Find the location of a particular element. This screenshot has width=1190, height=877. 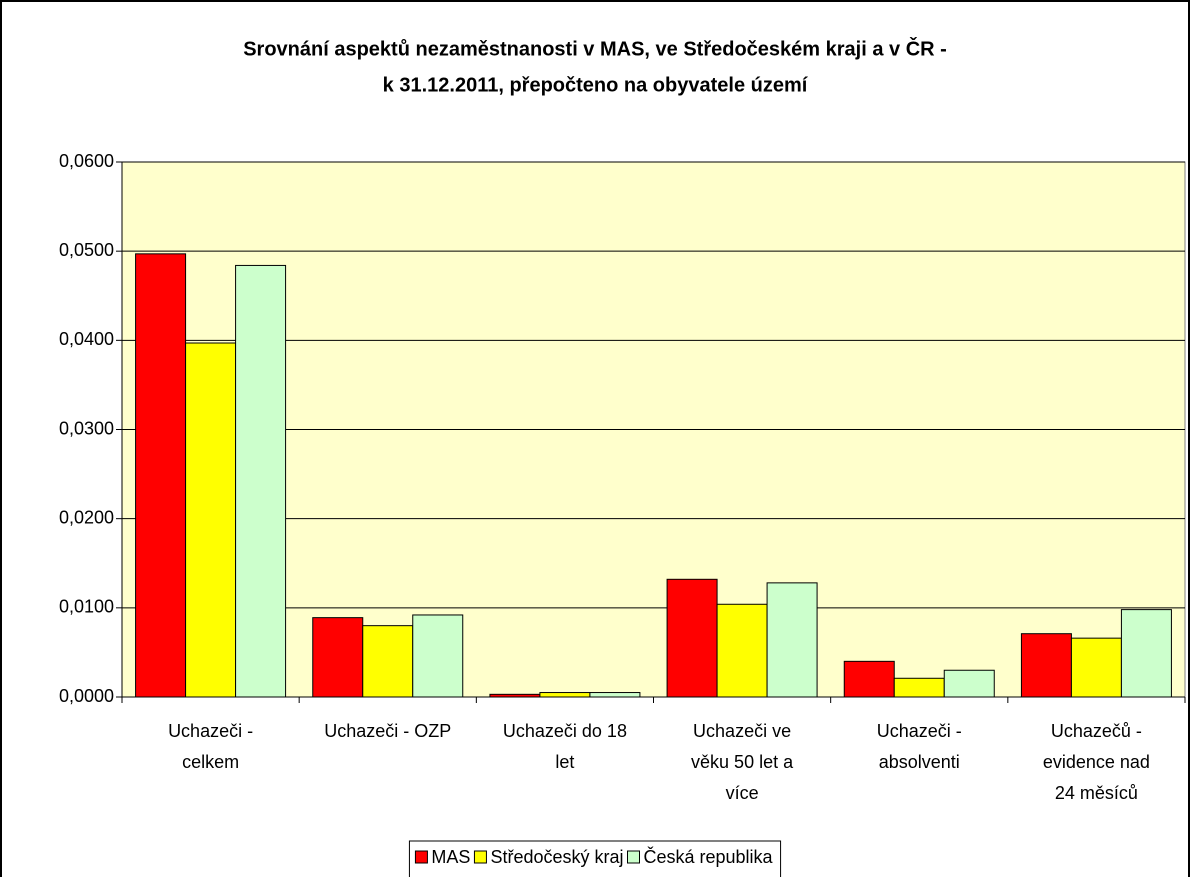

legend-label: MAS is located at coordinates (450, 857).